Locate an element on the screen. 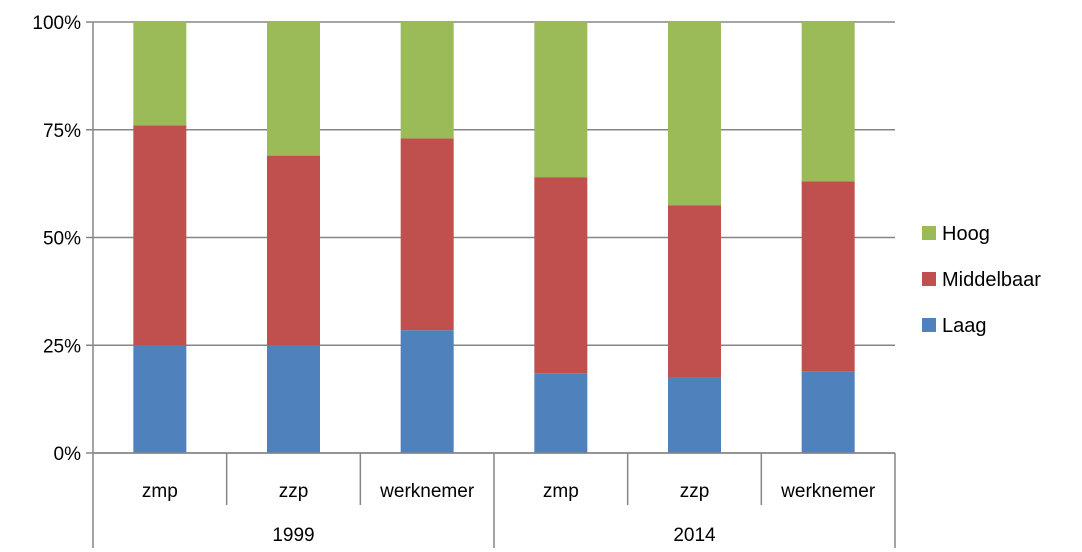 The width and height of the screenshot is (1082, 552). legend-label-middelbaar: Middelbaar is located at coordinates (991, 280).